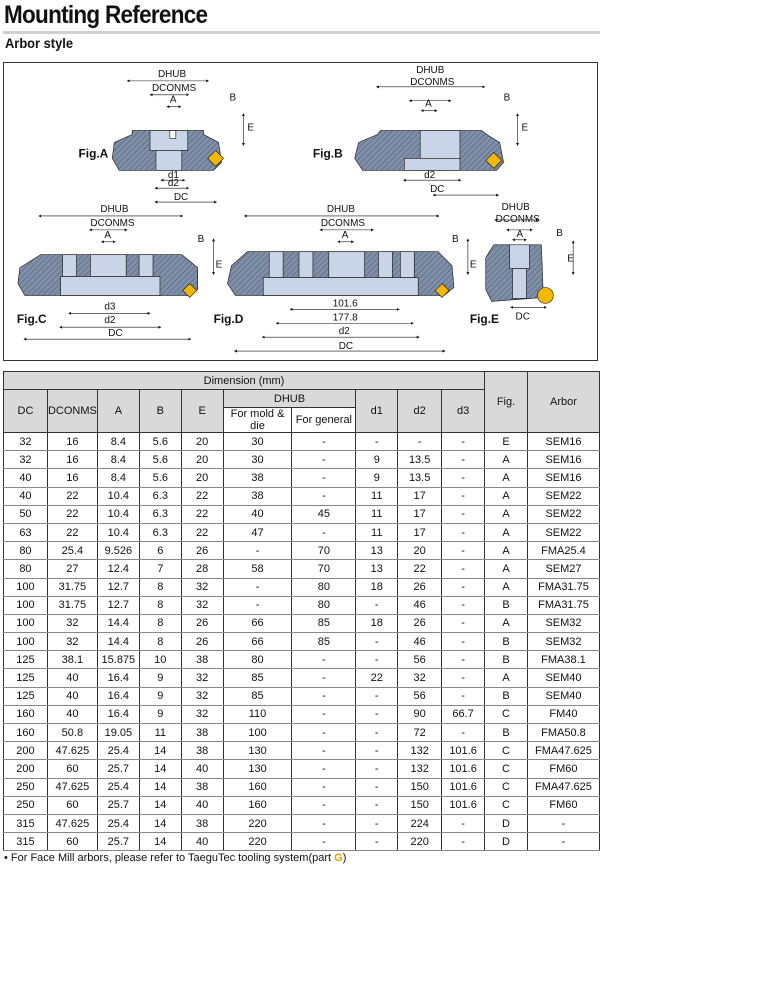  Describe the element at coordinates (377, 411) in the screenshot. I see `col-d1: d1` at that location.